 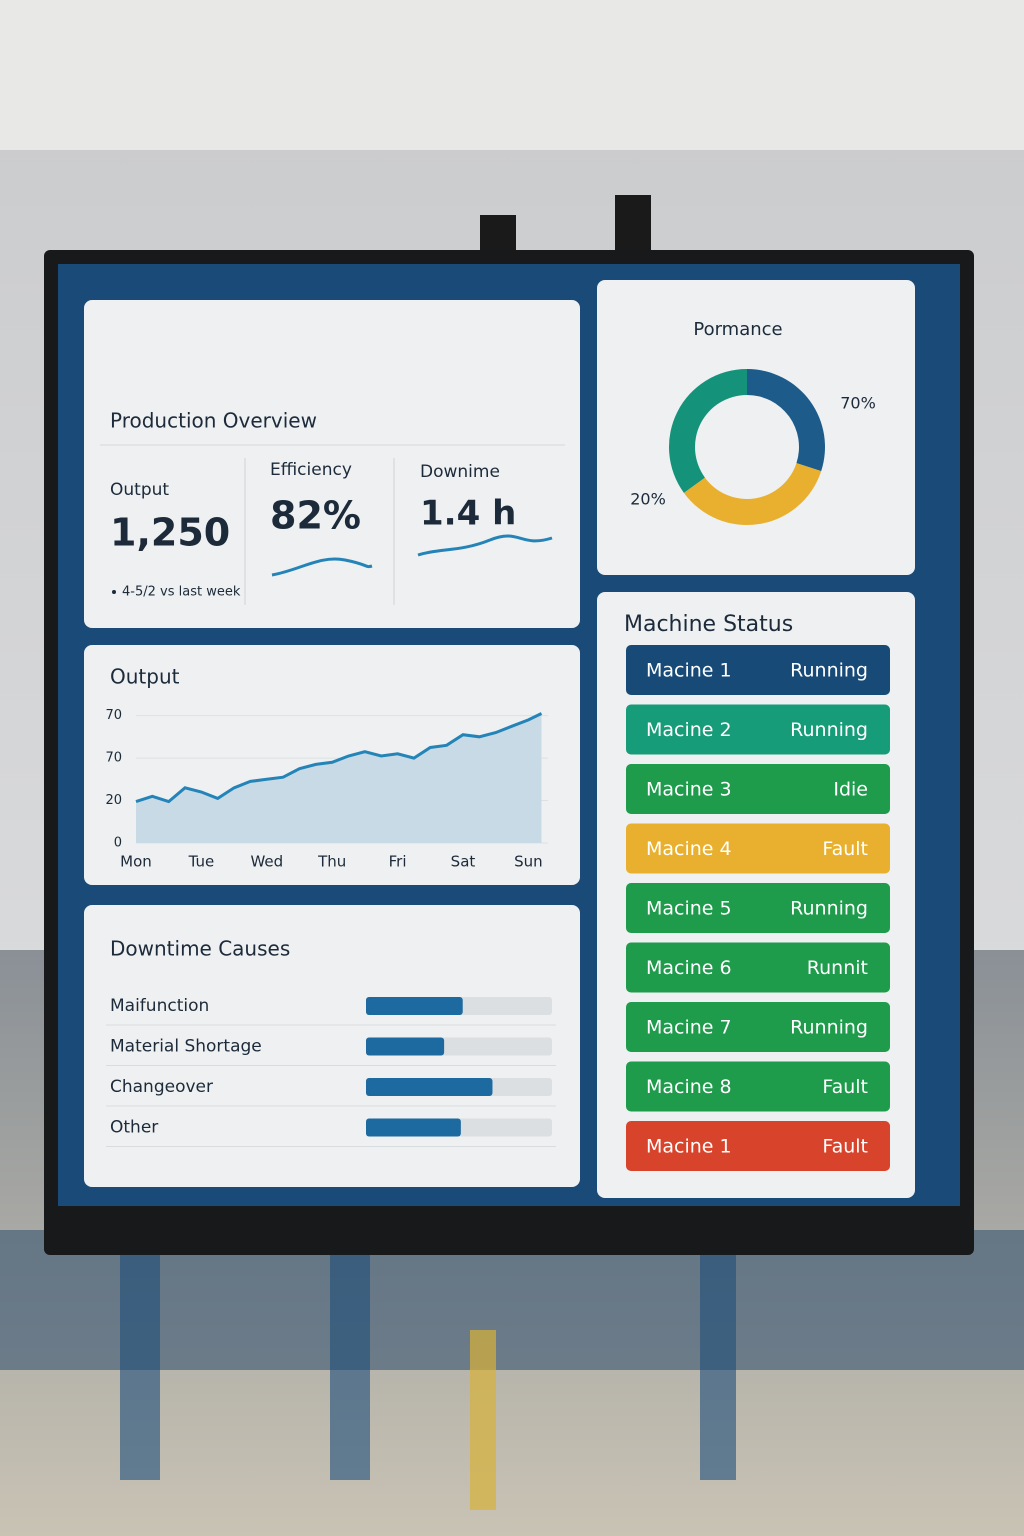 I want to click on kpi-label: Efficiency, so click(x=311, y=470).